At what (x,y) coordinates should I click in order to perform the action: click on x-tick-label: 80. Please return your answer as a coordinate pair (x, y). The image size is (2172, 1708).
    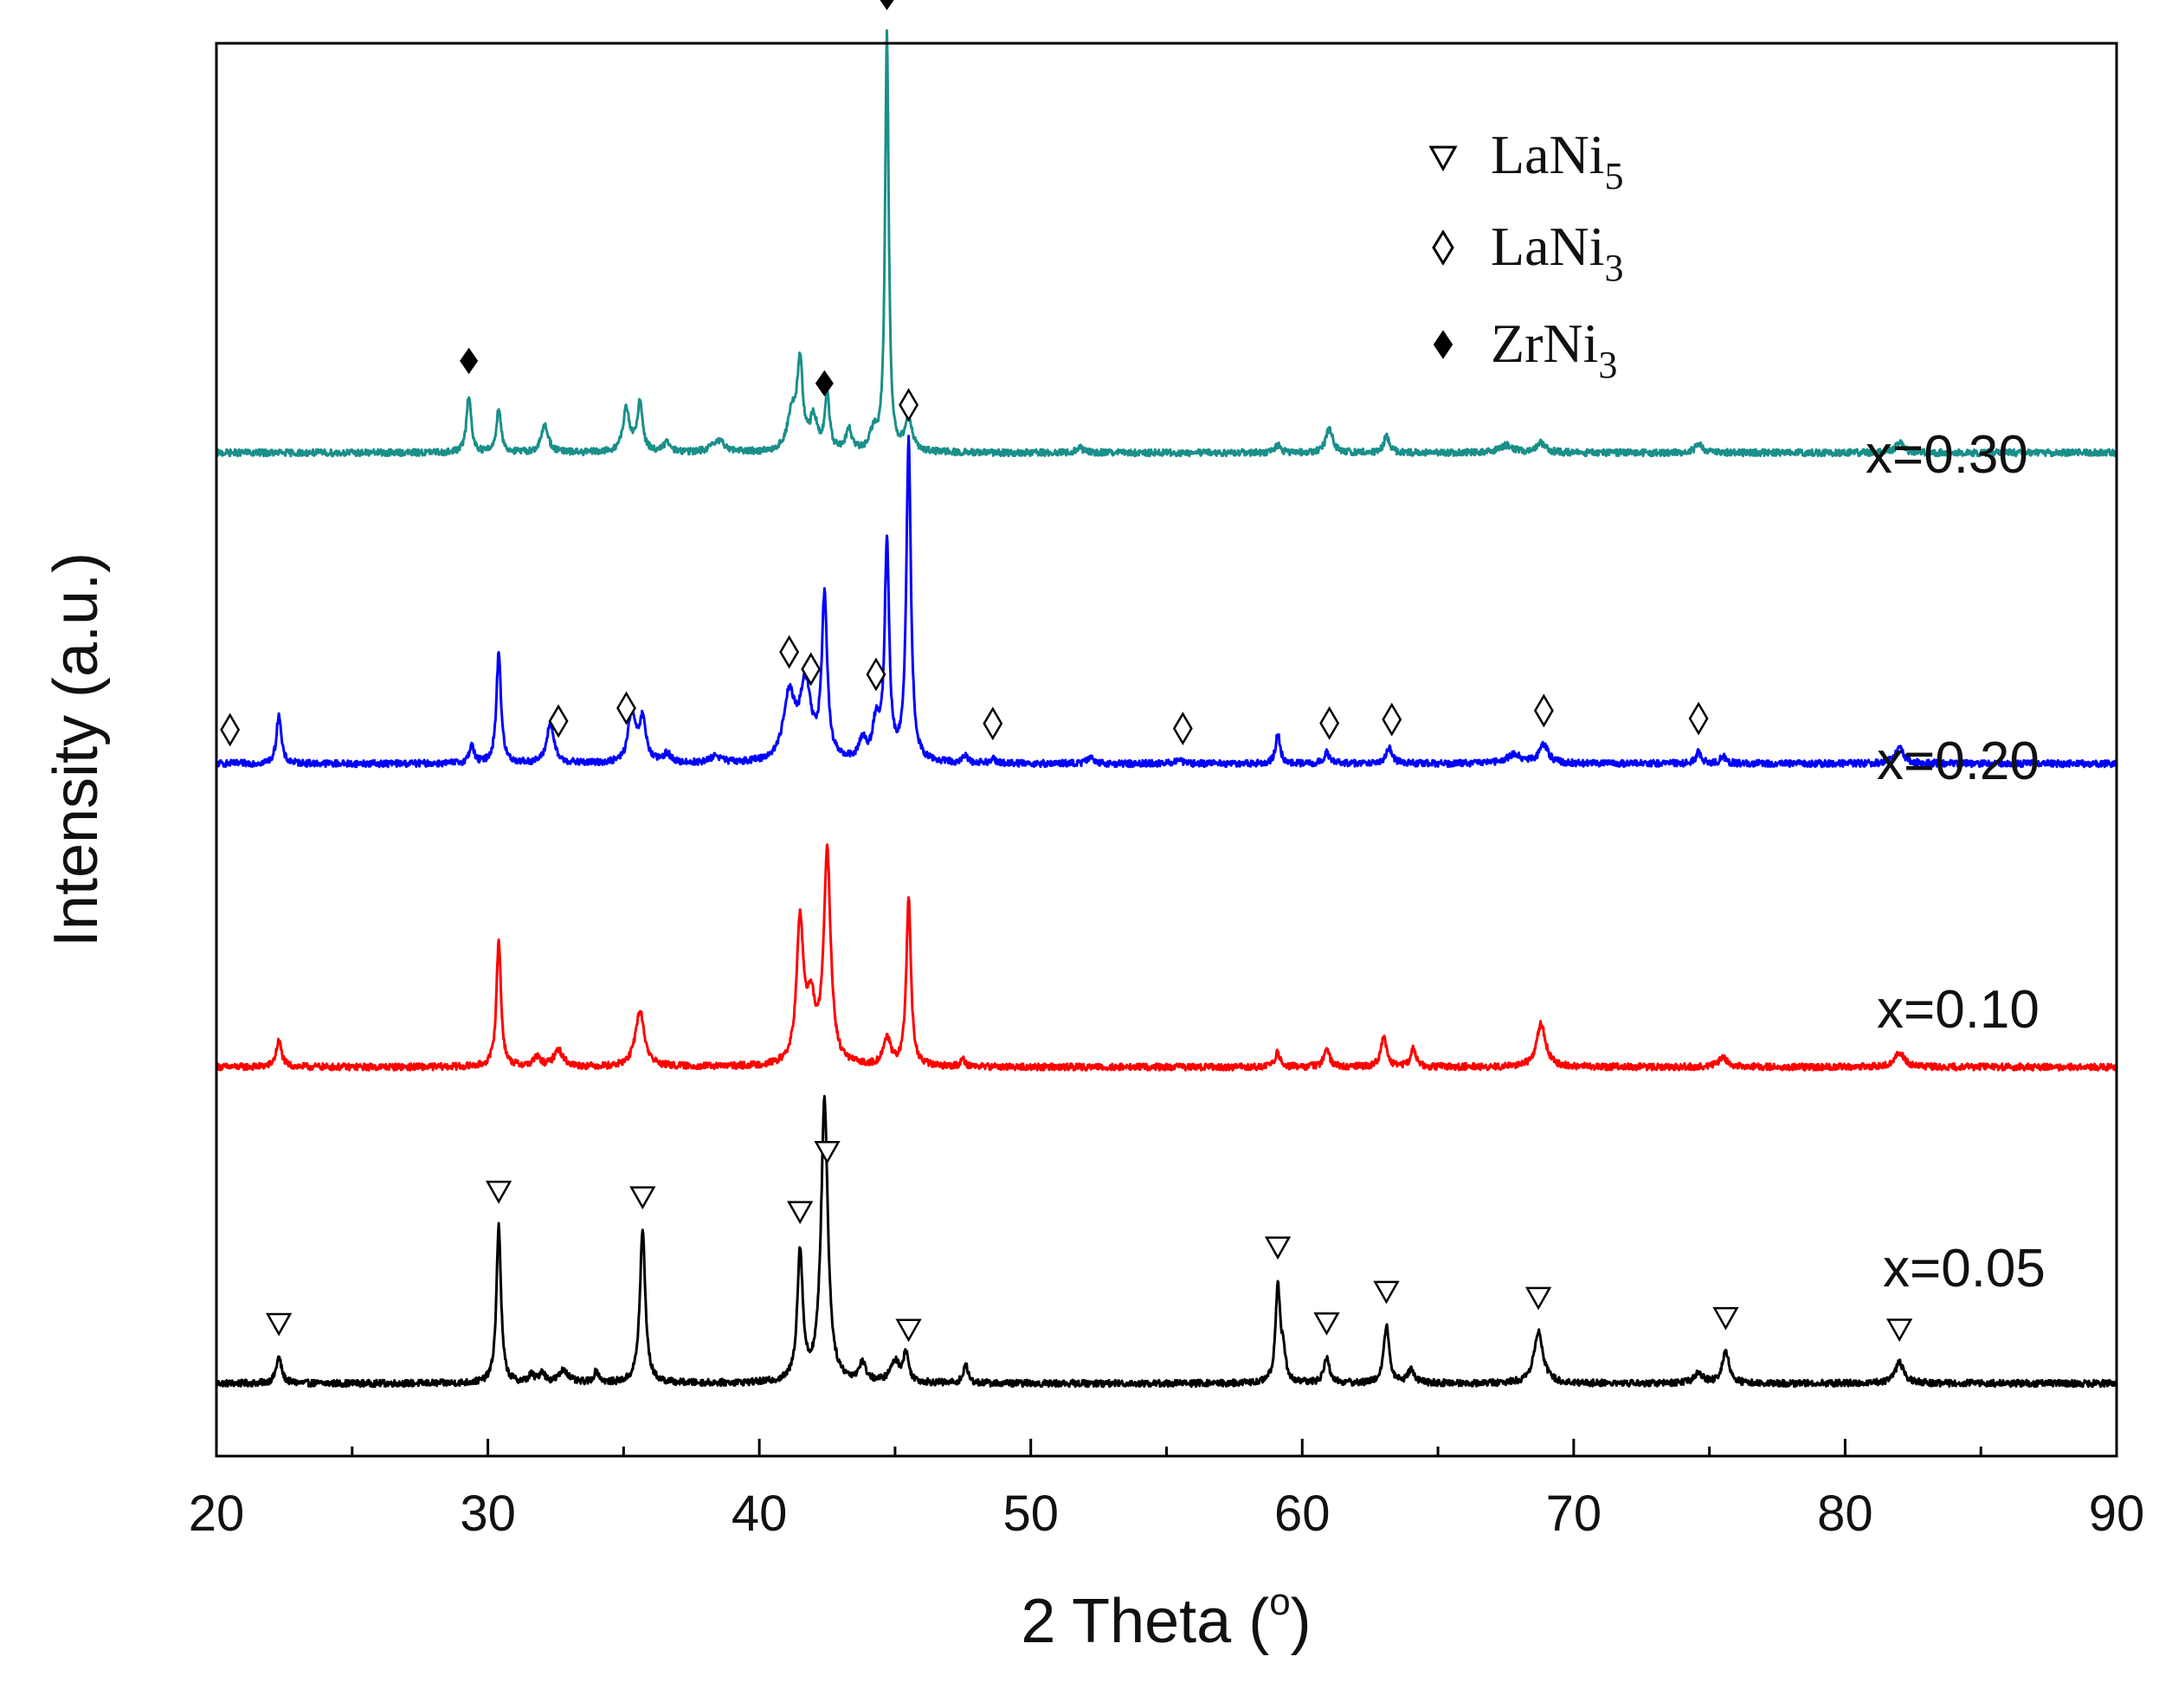
    Looking at the image, I should click on (1845, 1514).